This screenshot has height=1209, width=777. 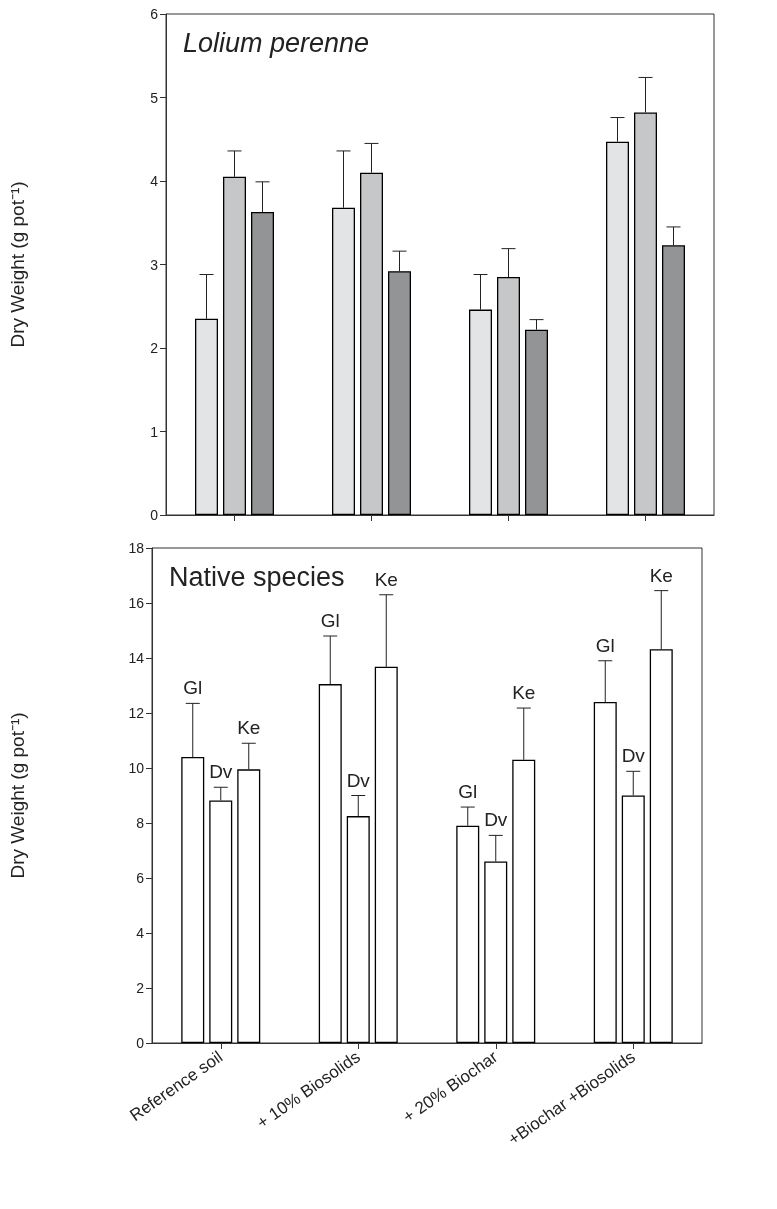 What do you see at coordinates (136, 658) in the screenshot?
I see `y-tick-label: 14` at bounding box center [136, 658].